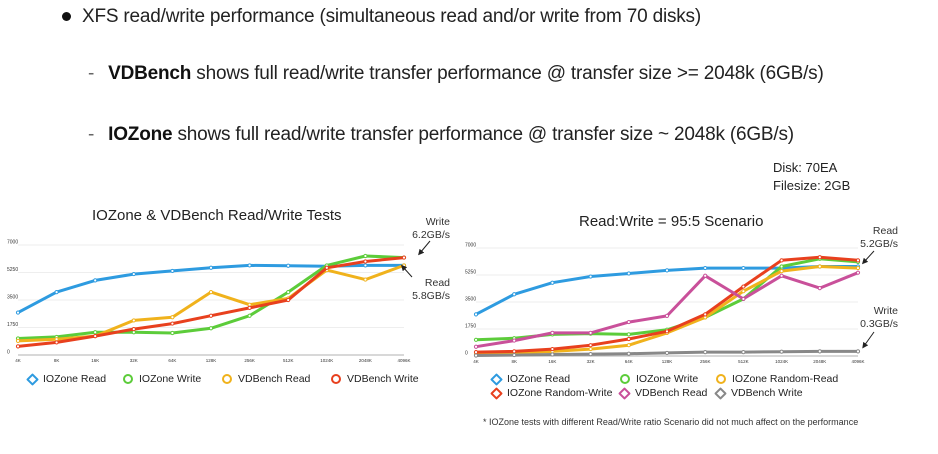 This screenshot has width=938, height=454. I want to click on annotation-line: Read, so click(885, 231).